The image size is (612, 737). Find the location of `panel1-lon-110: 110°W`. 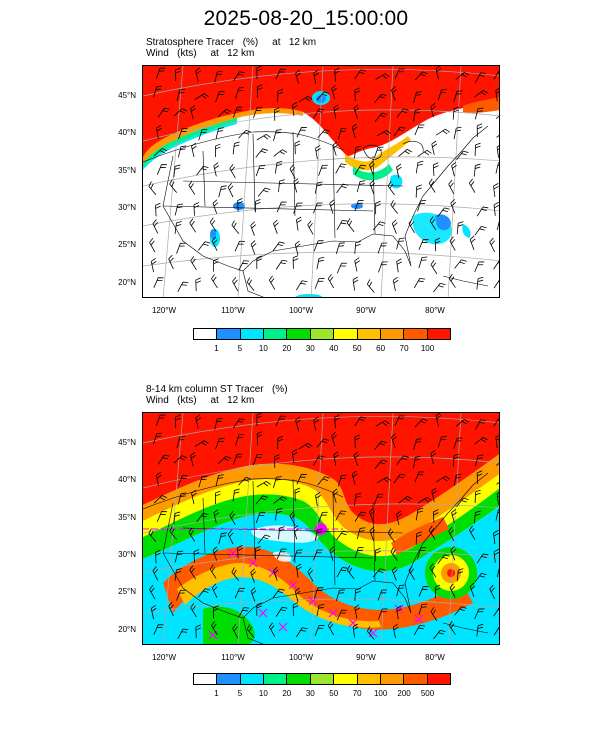

panel1-lon-110: 110°W is located at coordinates (233, 310).